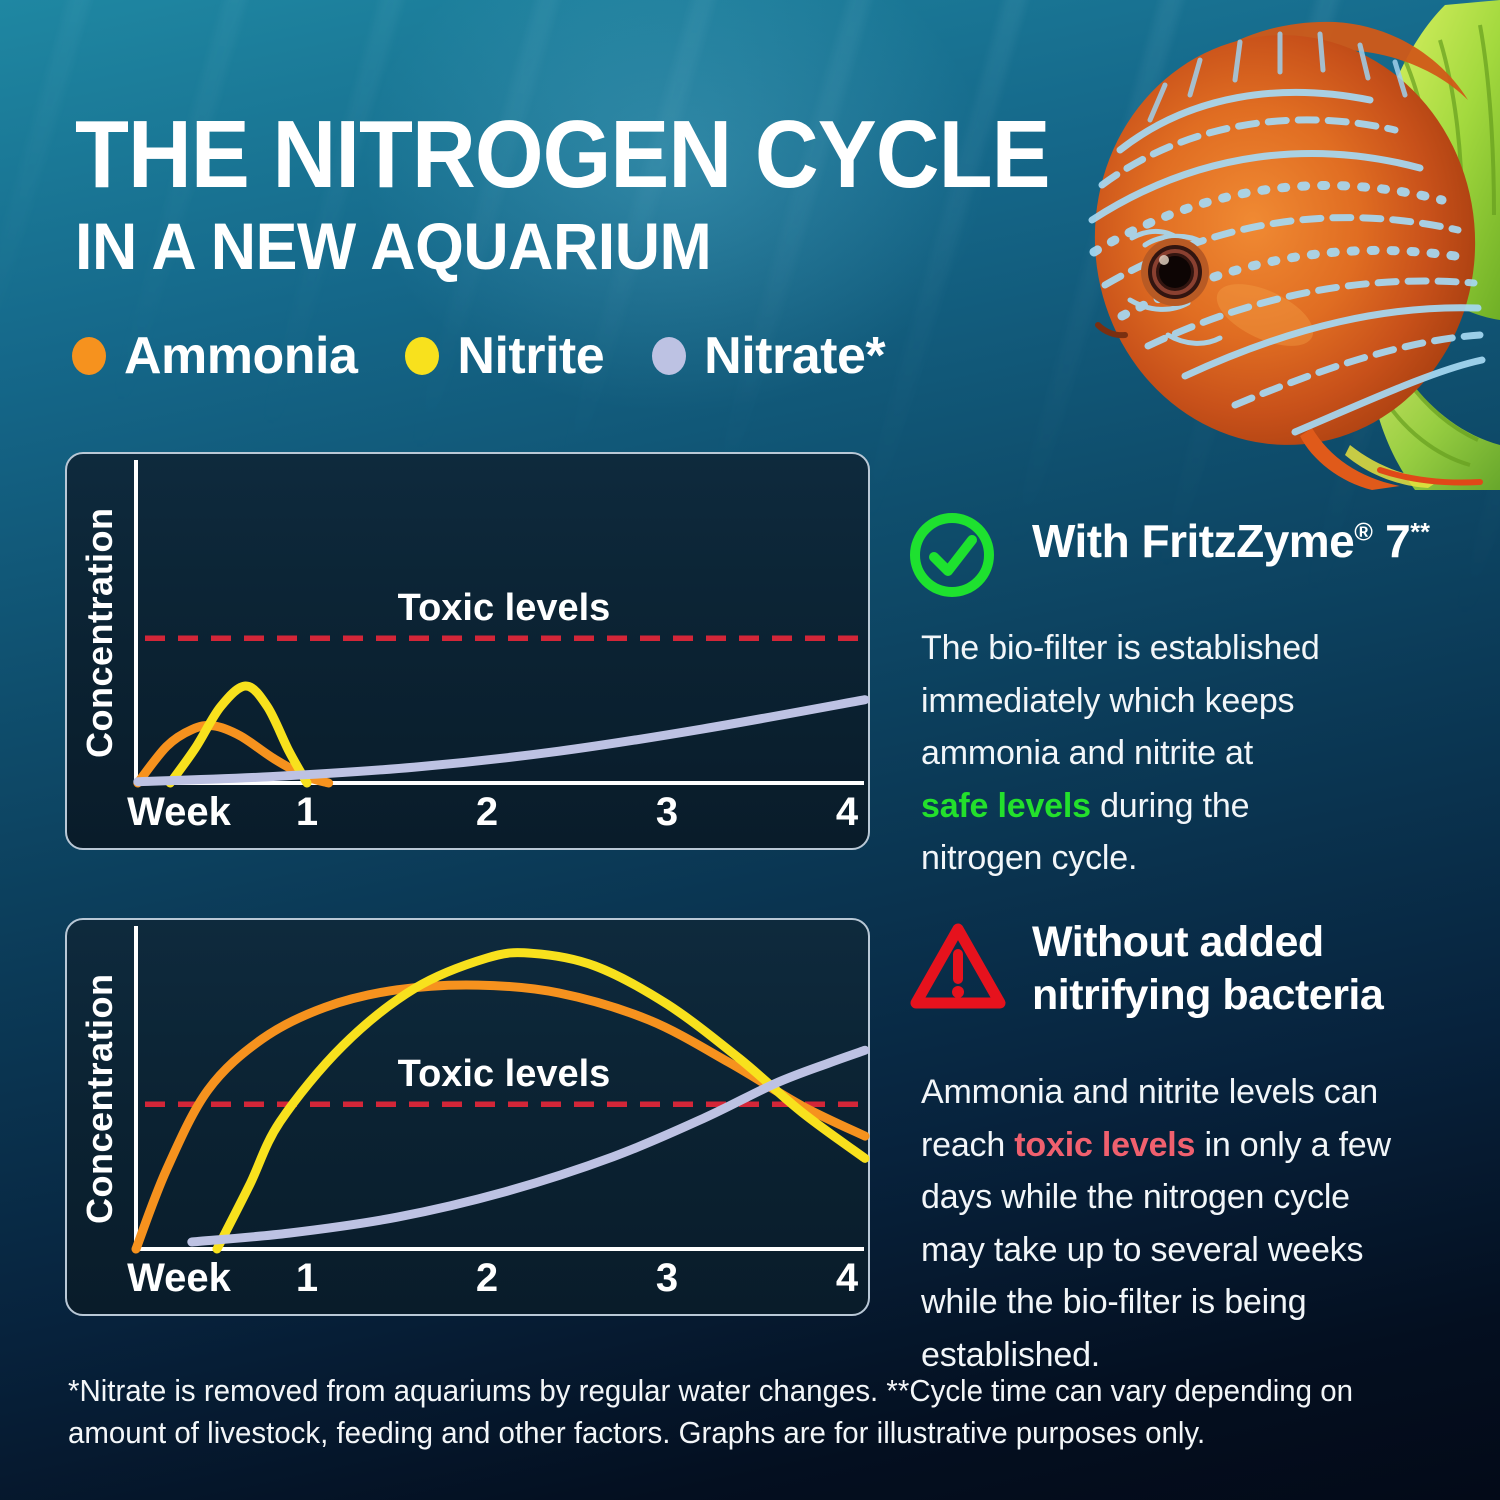 This screenshot has height=1500, width=1500. I want to click on legend: Ammonia Nitrite Nitrate*, so click(479, 356).